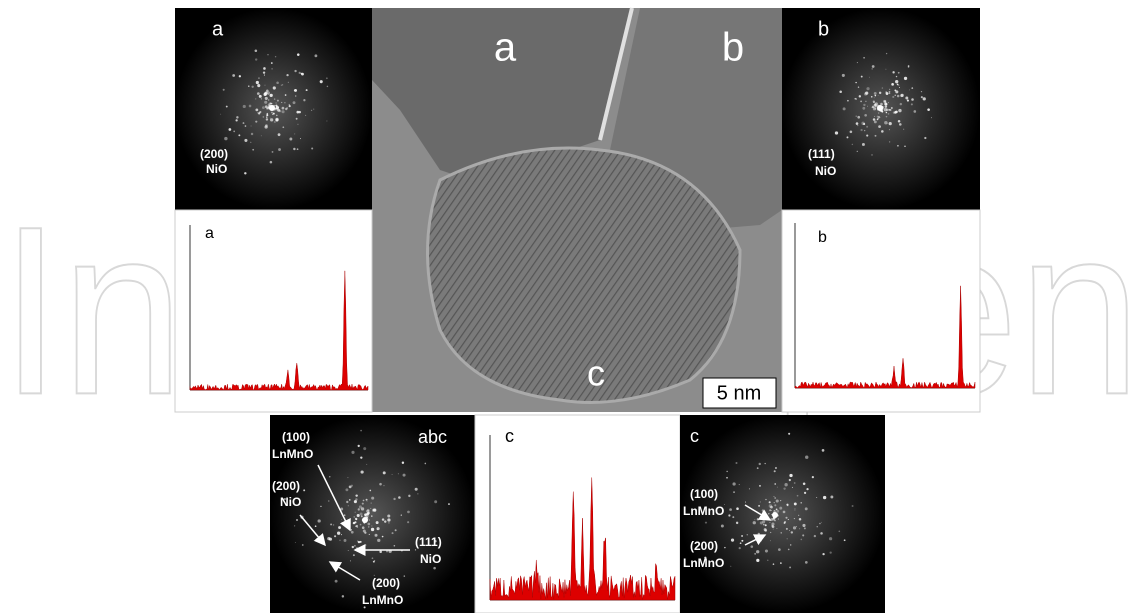  What do you see at coordinates (273, 311) in the screenshot?
I see `eds-panel` at bounding box center [273, 311].